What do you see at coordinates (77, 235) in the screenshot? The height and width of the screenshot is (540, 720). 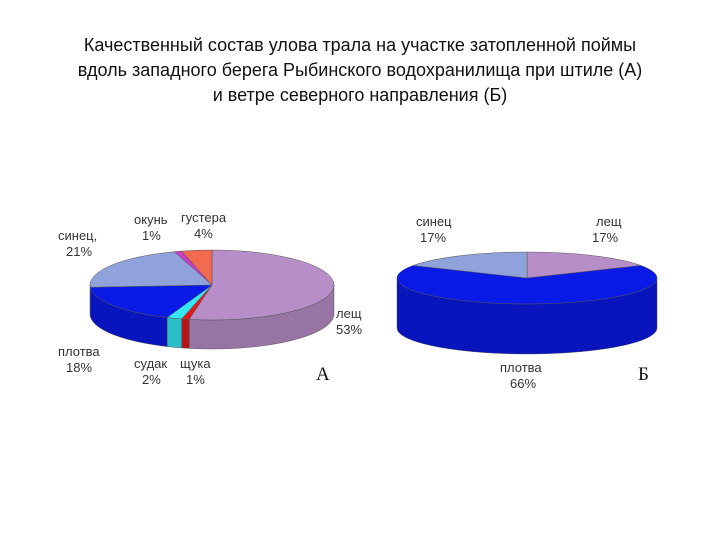 I see `label-a-синец-name: синец,` at bounding box center [77, 235].